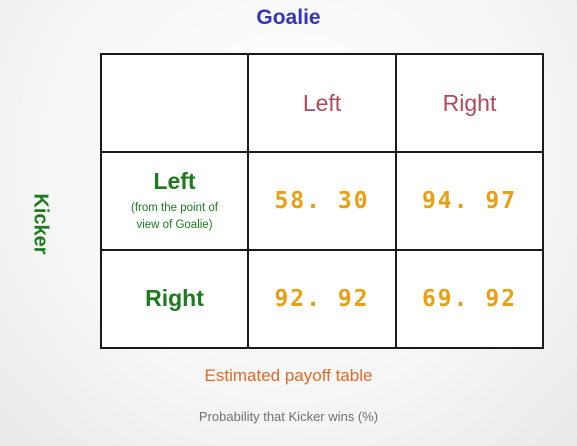  I want to click on payoff-left-right: 94. 97, so click(469, 201).